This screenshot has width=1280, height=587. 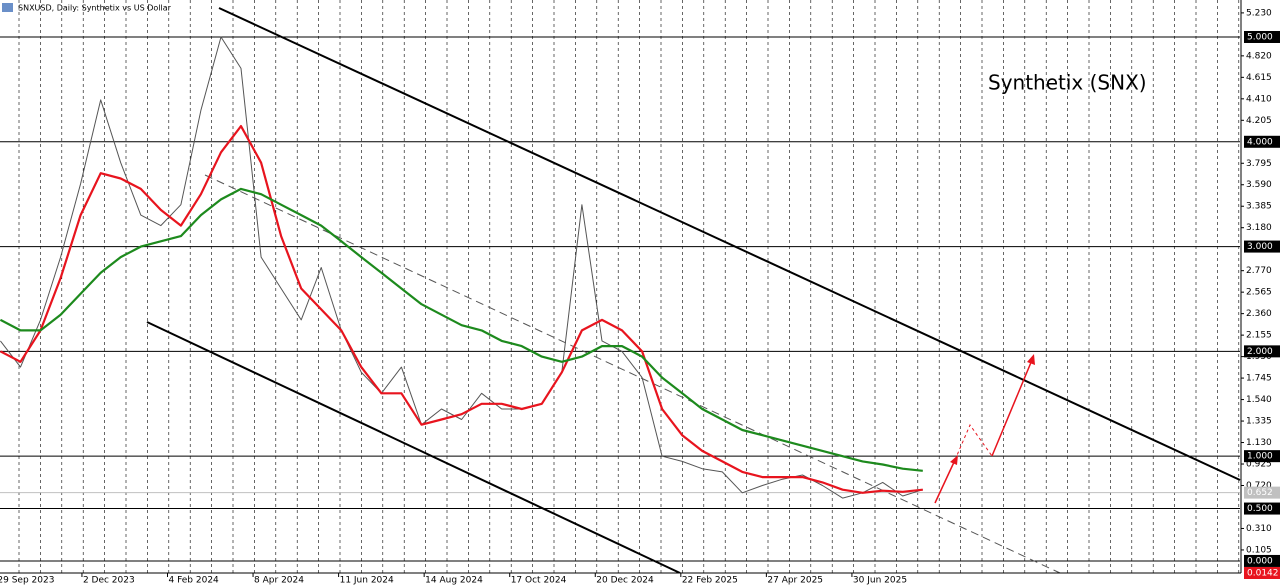 I want to click on volume-box, so click(x=1262, y=573).